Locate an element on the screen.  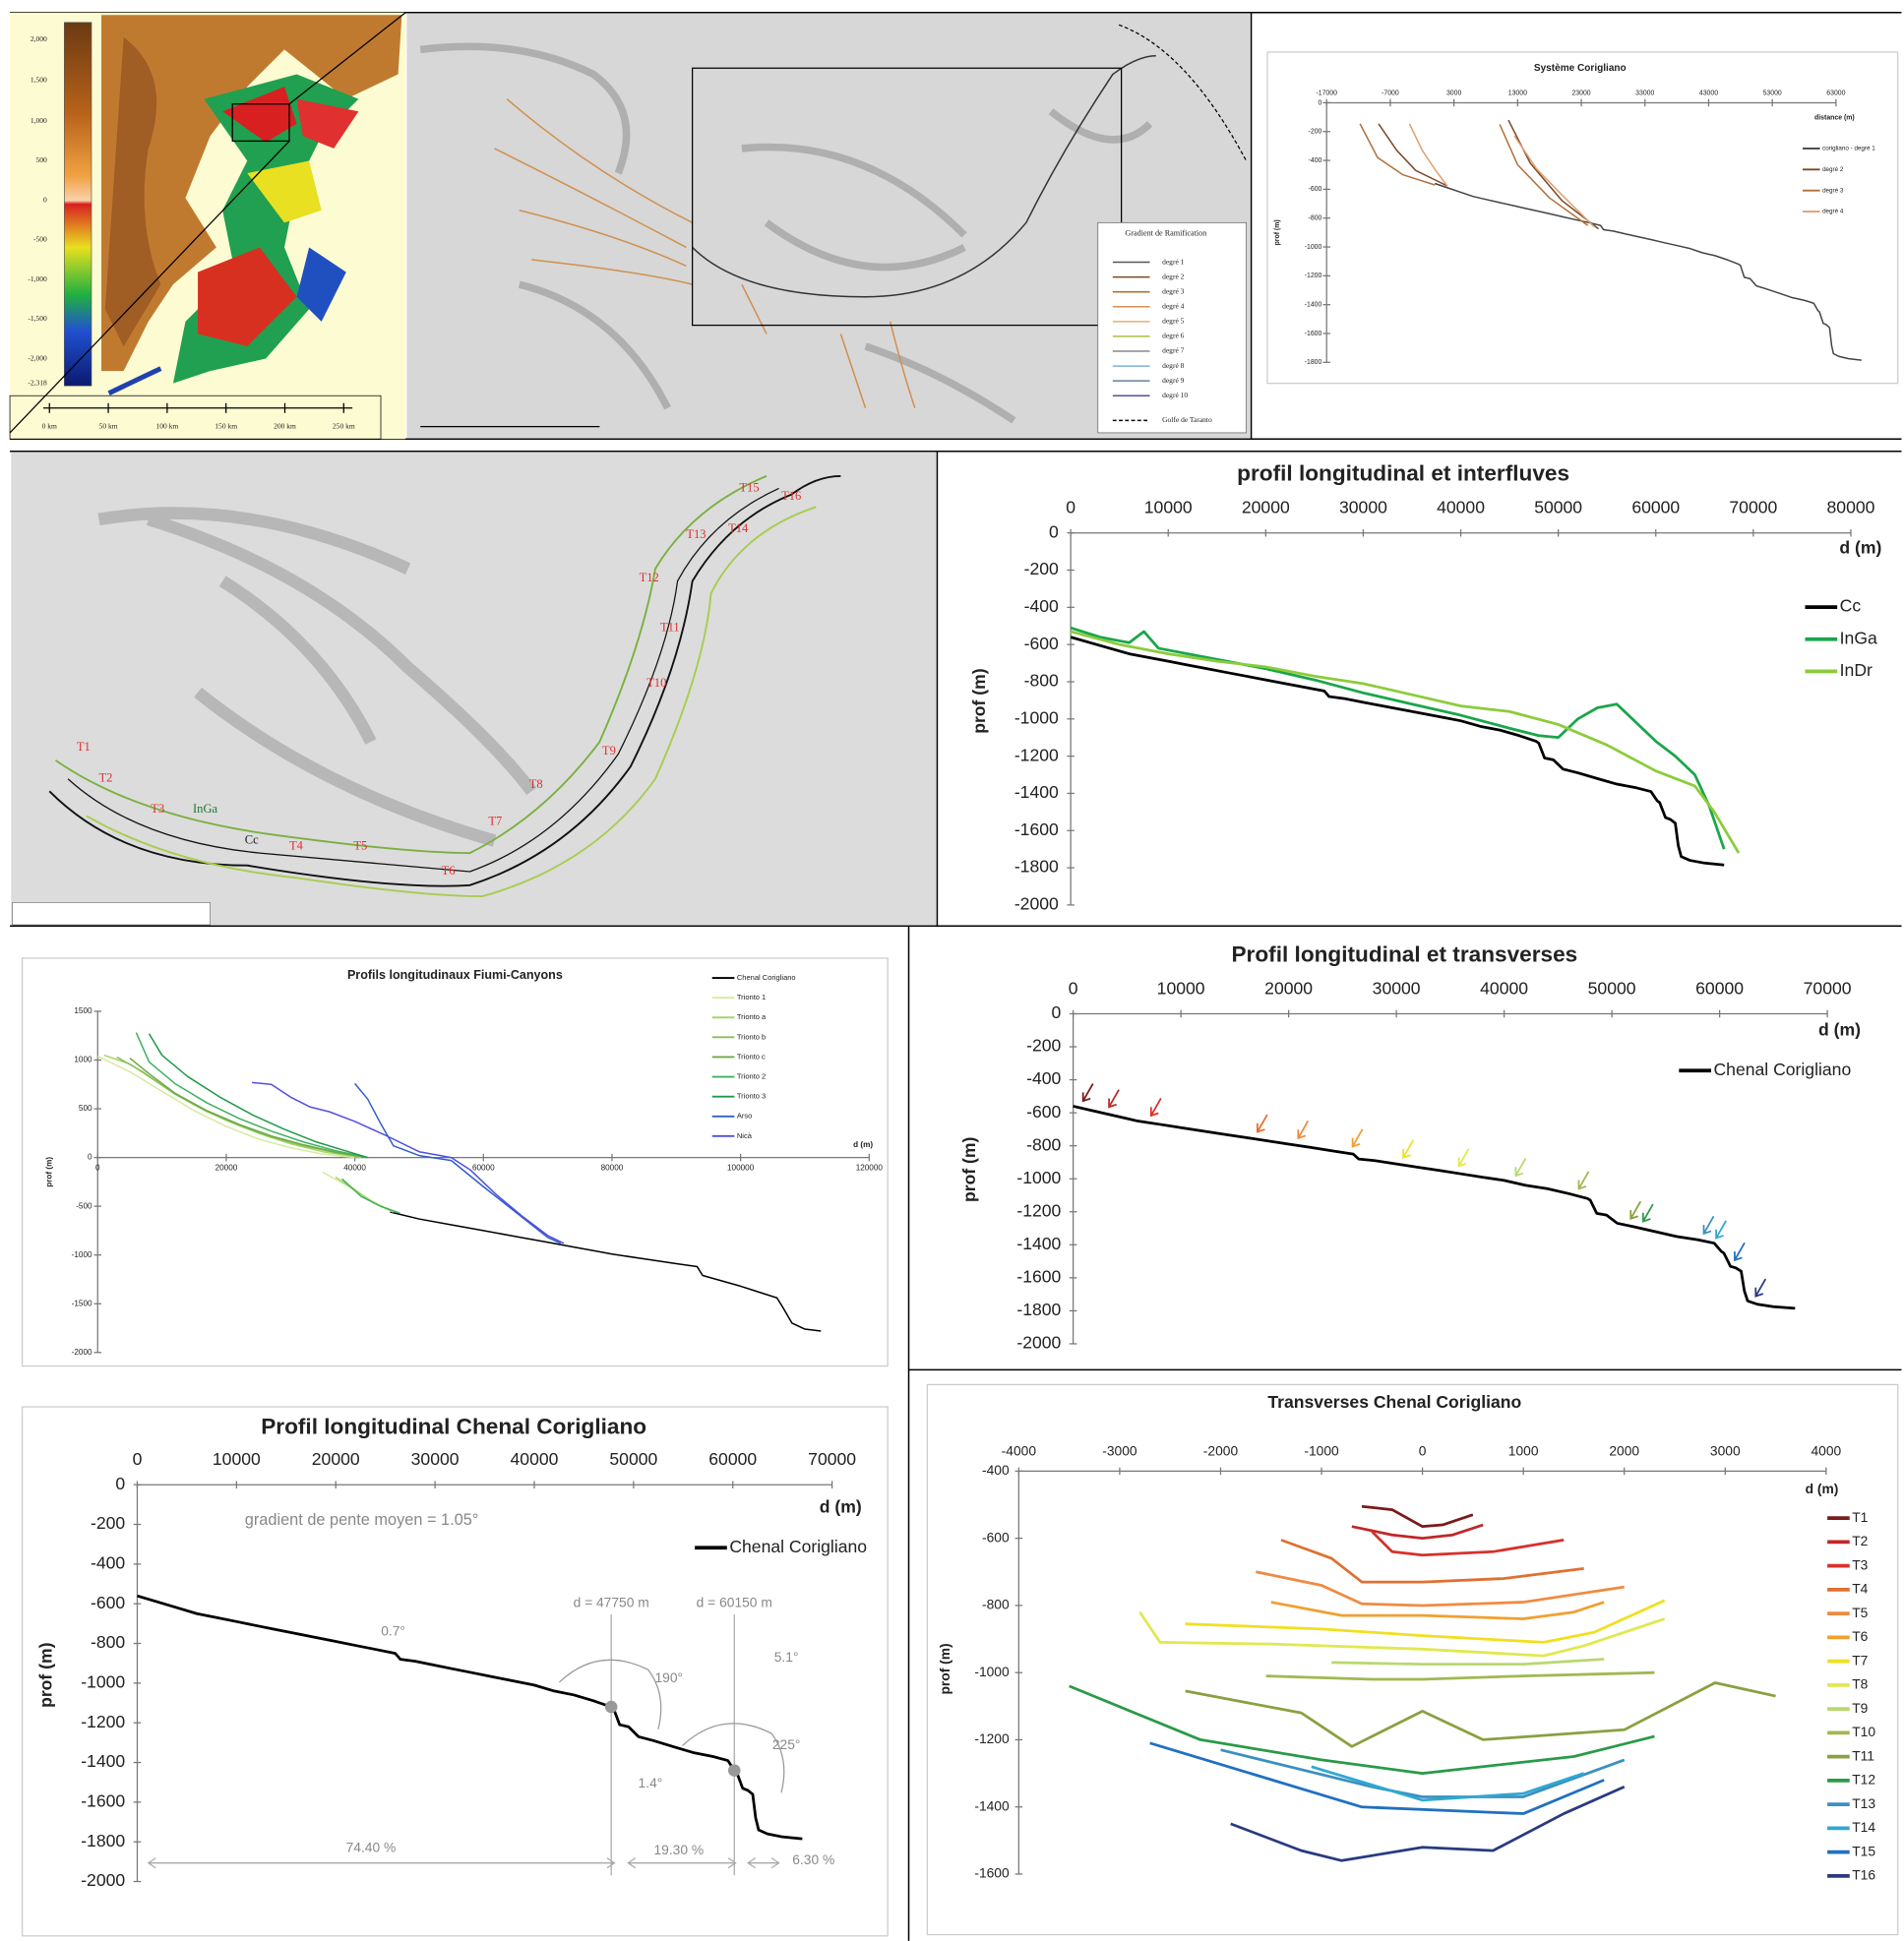
map-label: T4 is located at coordinates (296, 846).